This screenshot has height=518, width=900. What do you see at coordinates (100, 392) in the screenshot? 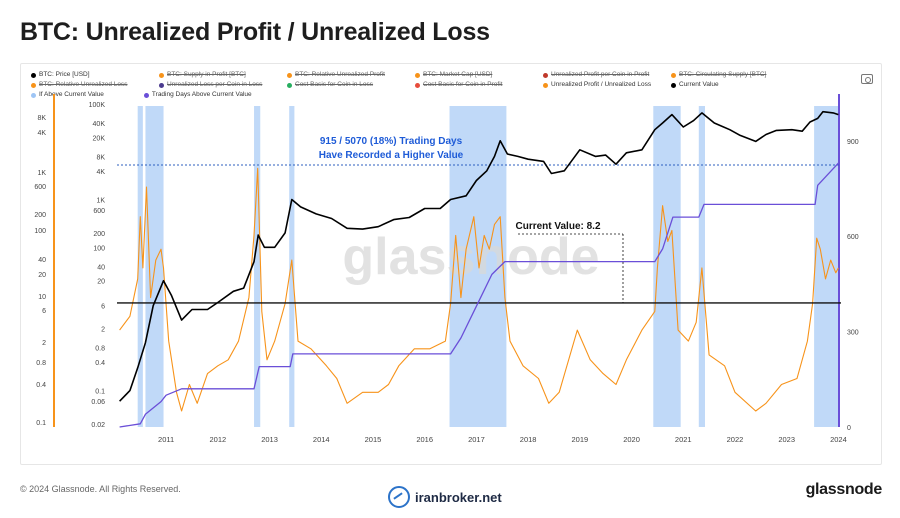
I see `y-axis-inner-tick-label: 0.1` at bounding box center [100, 392].